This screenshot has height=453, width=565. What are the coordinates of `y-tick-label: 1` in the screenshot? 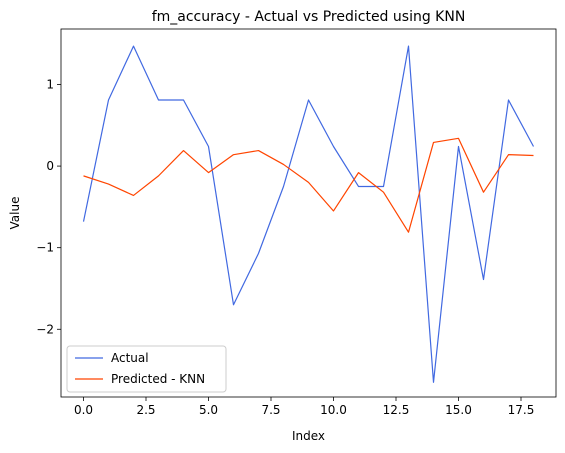 It's located at (50, 84).